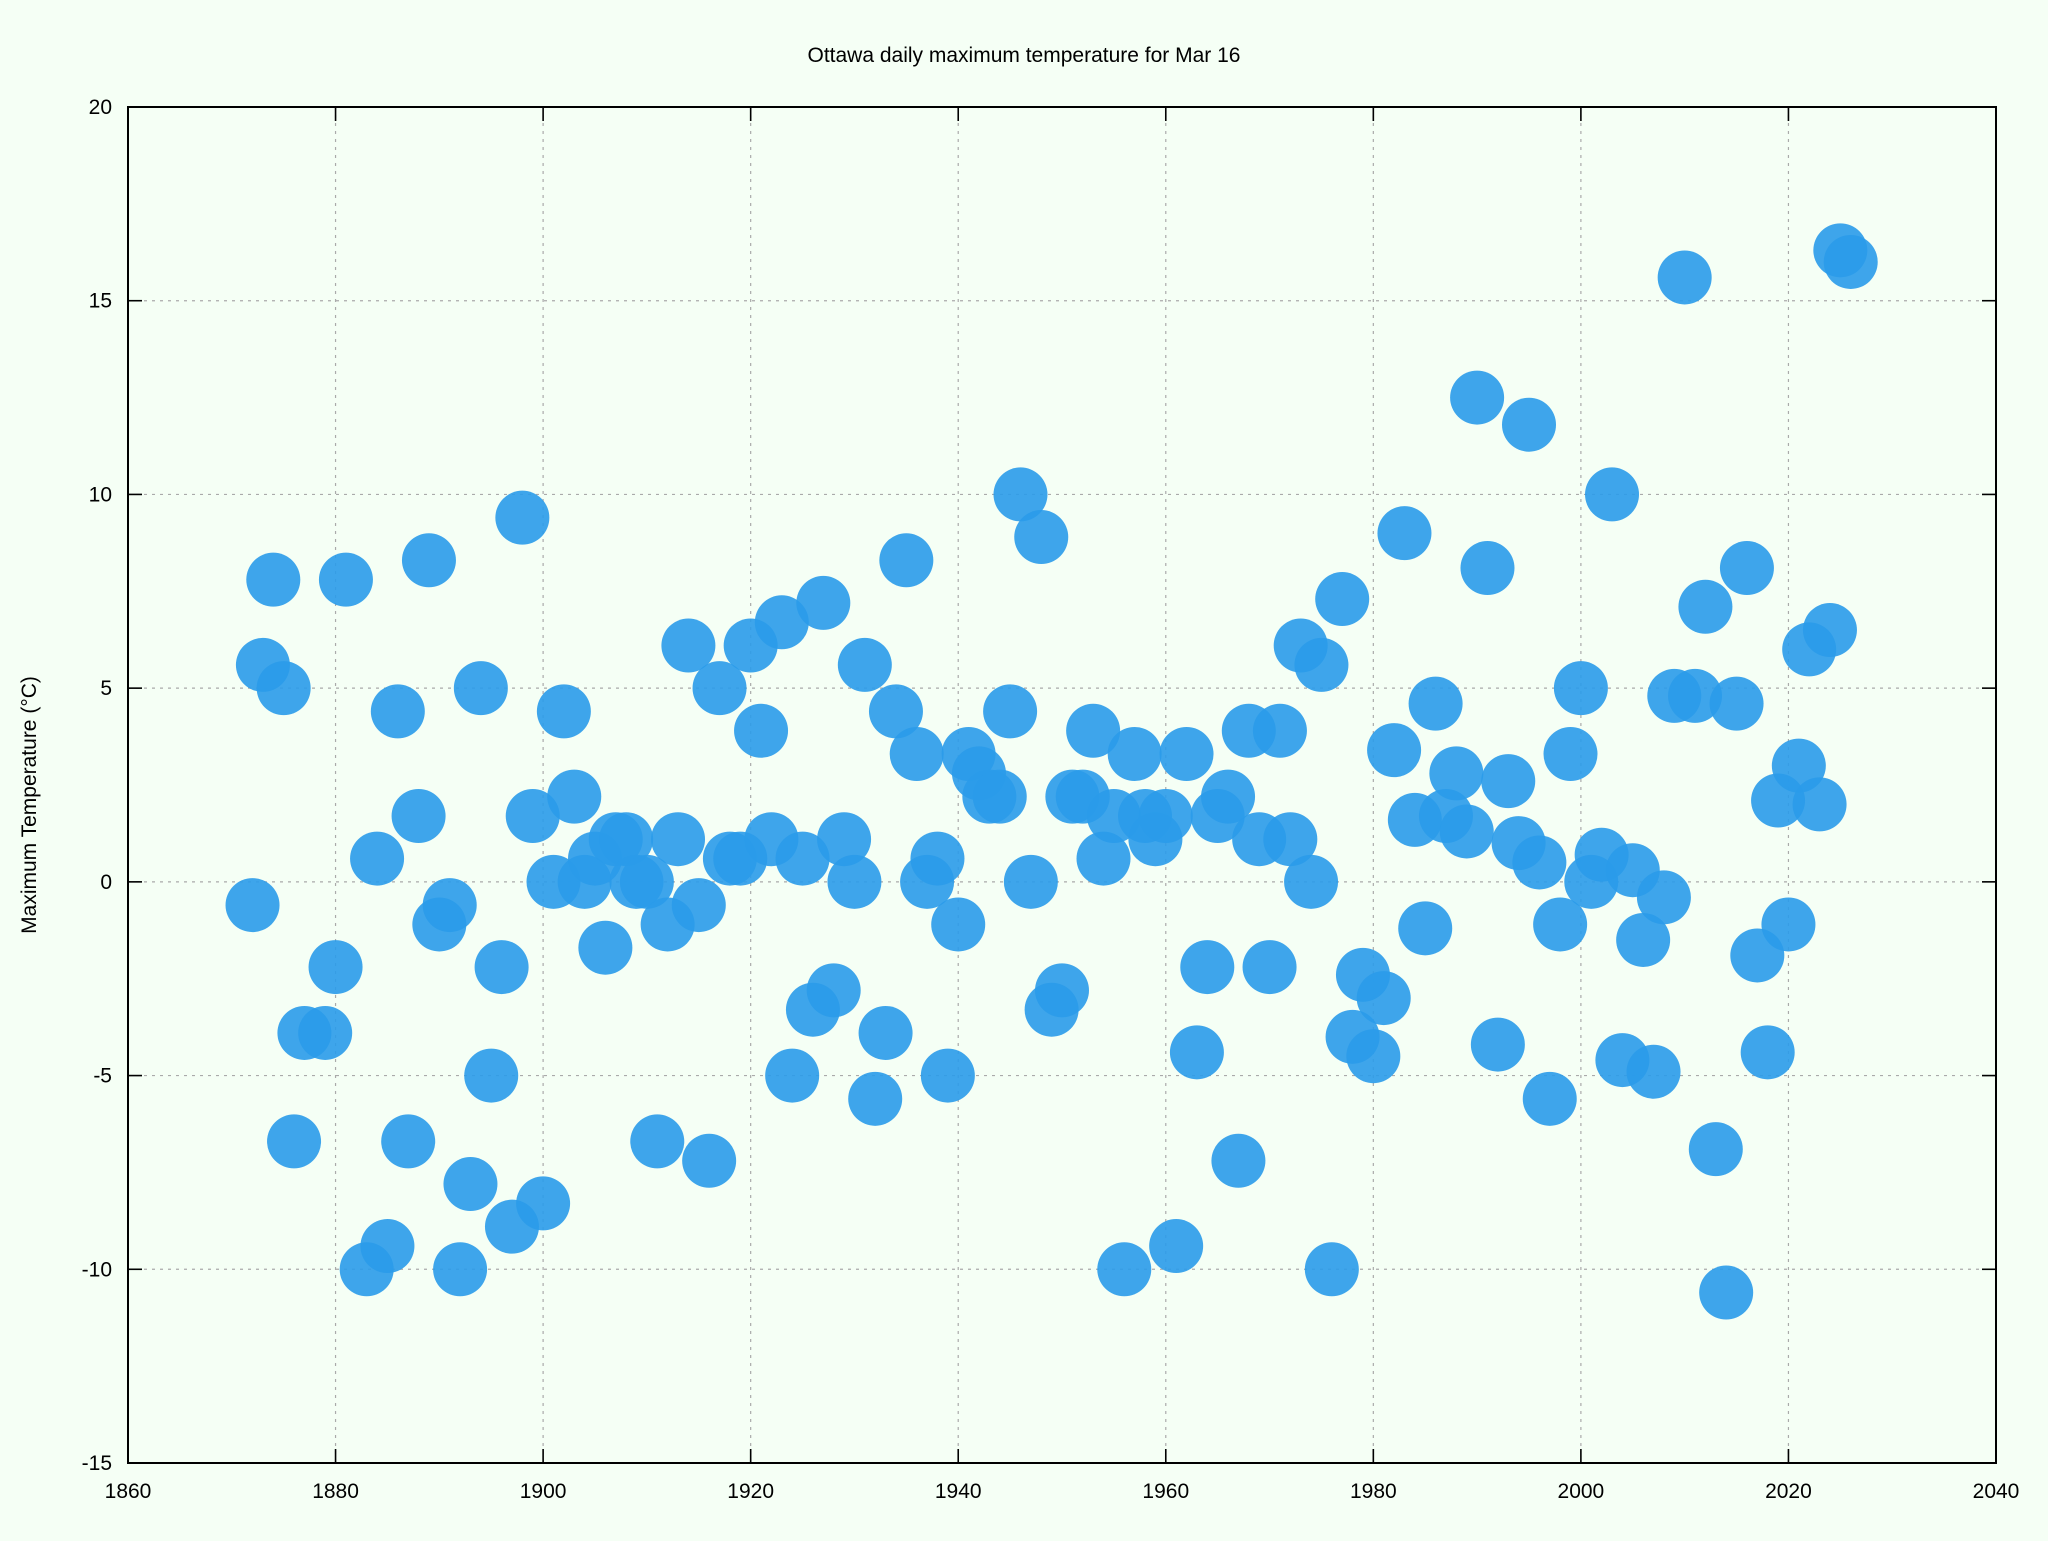  Describe the element at coordinates (335, 1491) in the screenshot. I see `x-tick-label: 1880` at that location.